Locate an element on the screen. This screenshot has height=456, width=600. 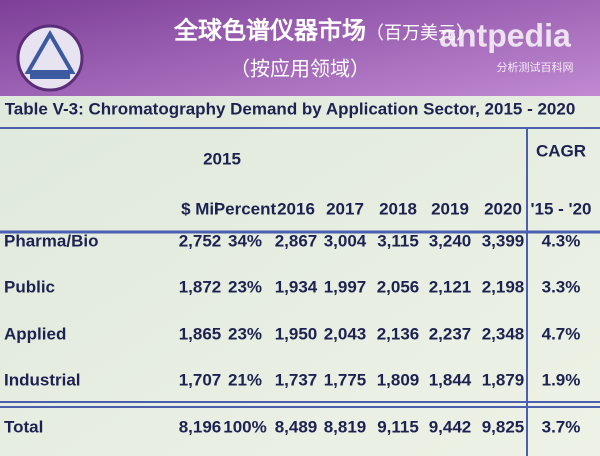
cell: 2,752 is located at coordinates (200, 240).